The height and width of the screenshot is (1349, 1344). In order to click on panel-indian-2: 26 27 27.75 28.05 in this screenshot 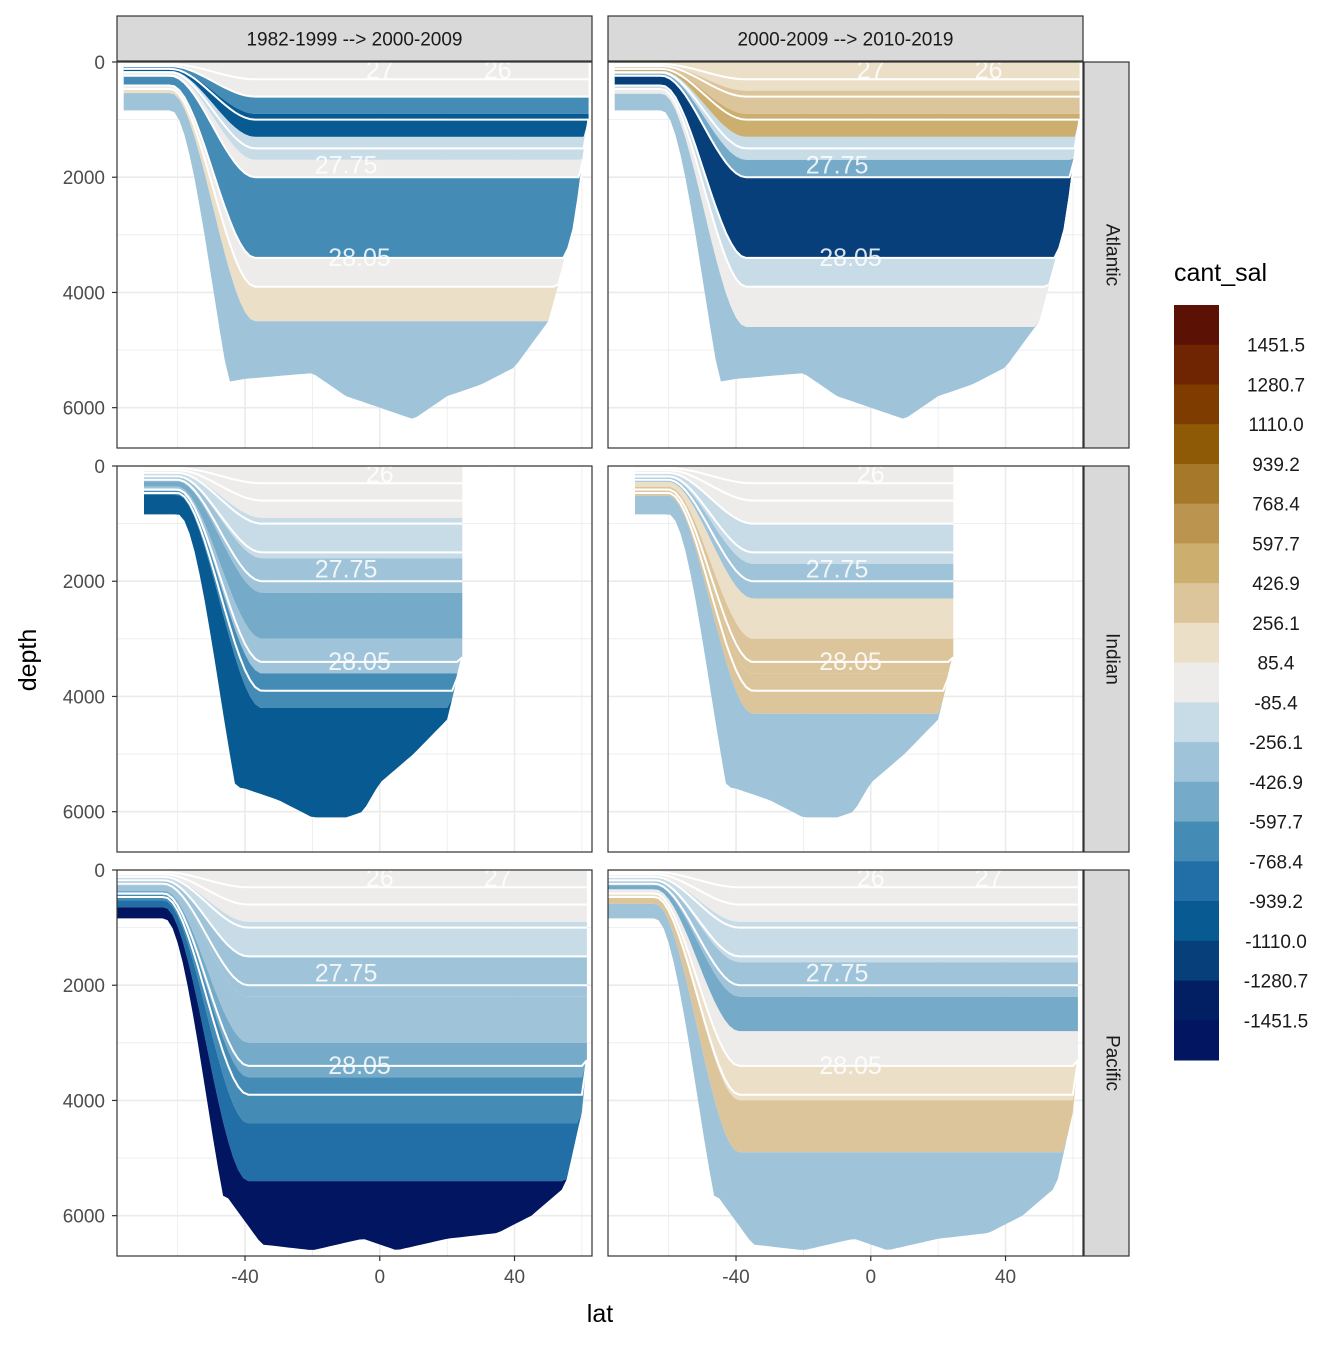, I will do `click(845, 657)`.